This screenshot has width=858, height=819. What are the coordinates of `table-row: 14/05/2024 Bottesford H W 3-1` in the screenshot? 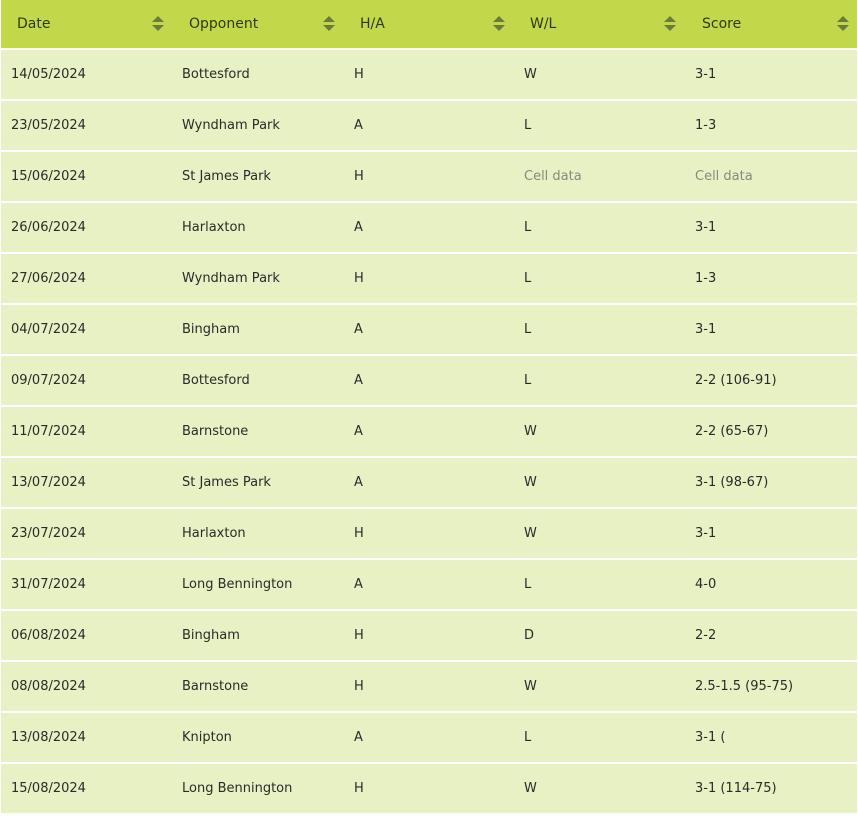 It's located at (429, 74).